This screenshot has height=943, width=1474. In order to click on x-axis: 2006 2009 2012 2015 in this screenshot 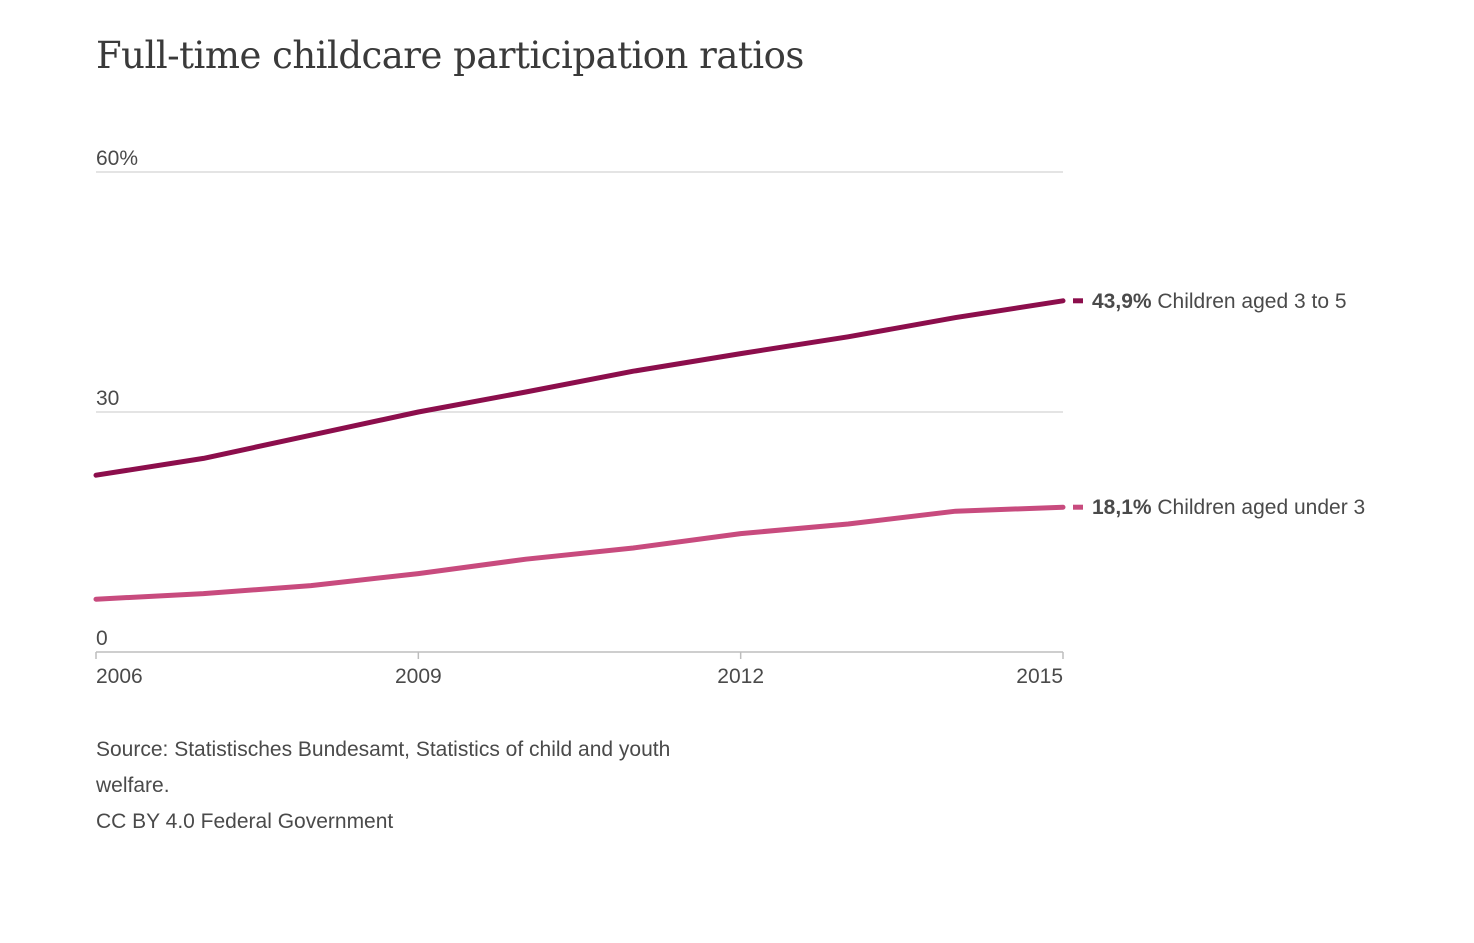, I will do `click(579, 669)`.